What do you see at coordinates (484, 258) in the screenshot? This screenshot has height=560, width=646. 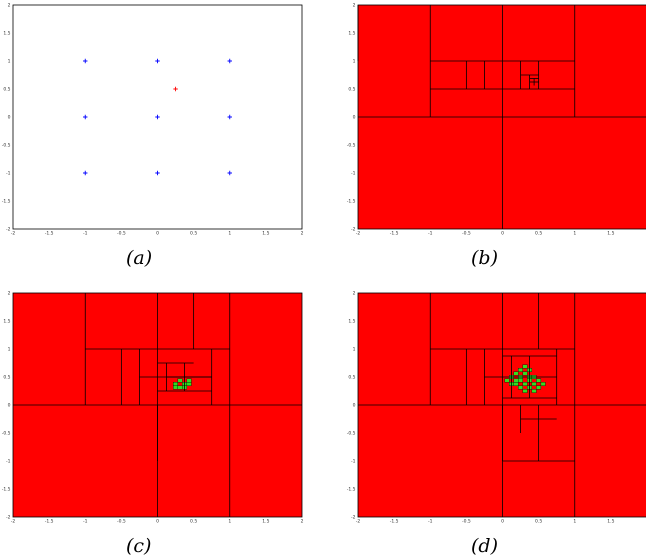 I see `caption-b: (b)` at bounding box center [484, 258].